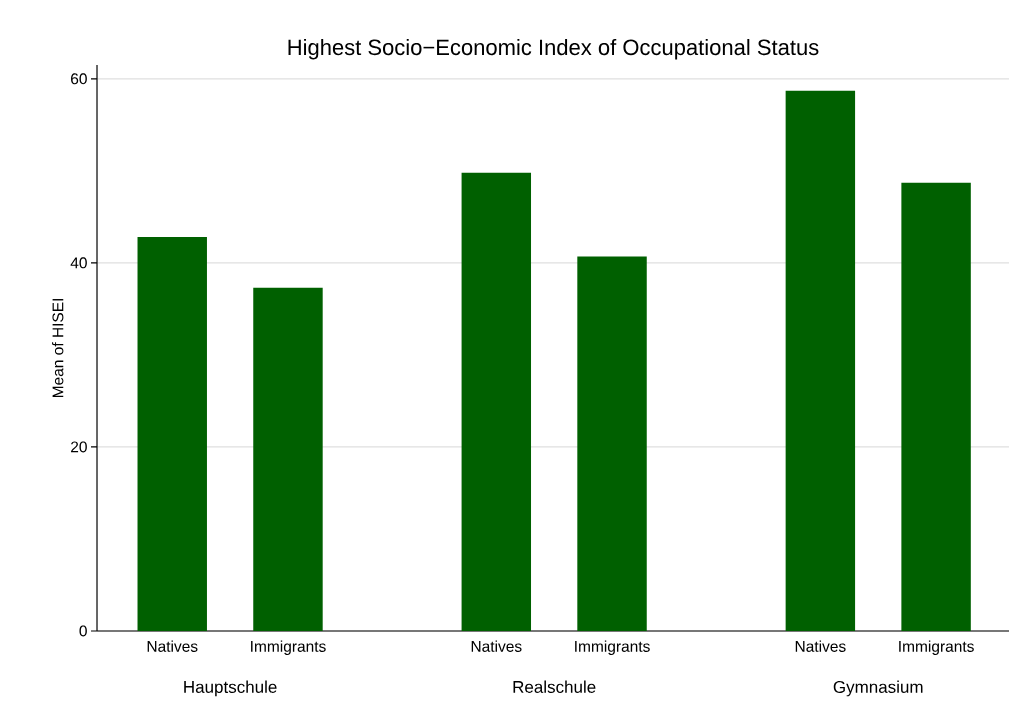 This screenshot has height=711, width=1009. What do you see at coordinates (554, 686) in the screenshot?
I see `text: Realschule` at bounding box center [554, 686].